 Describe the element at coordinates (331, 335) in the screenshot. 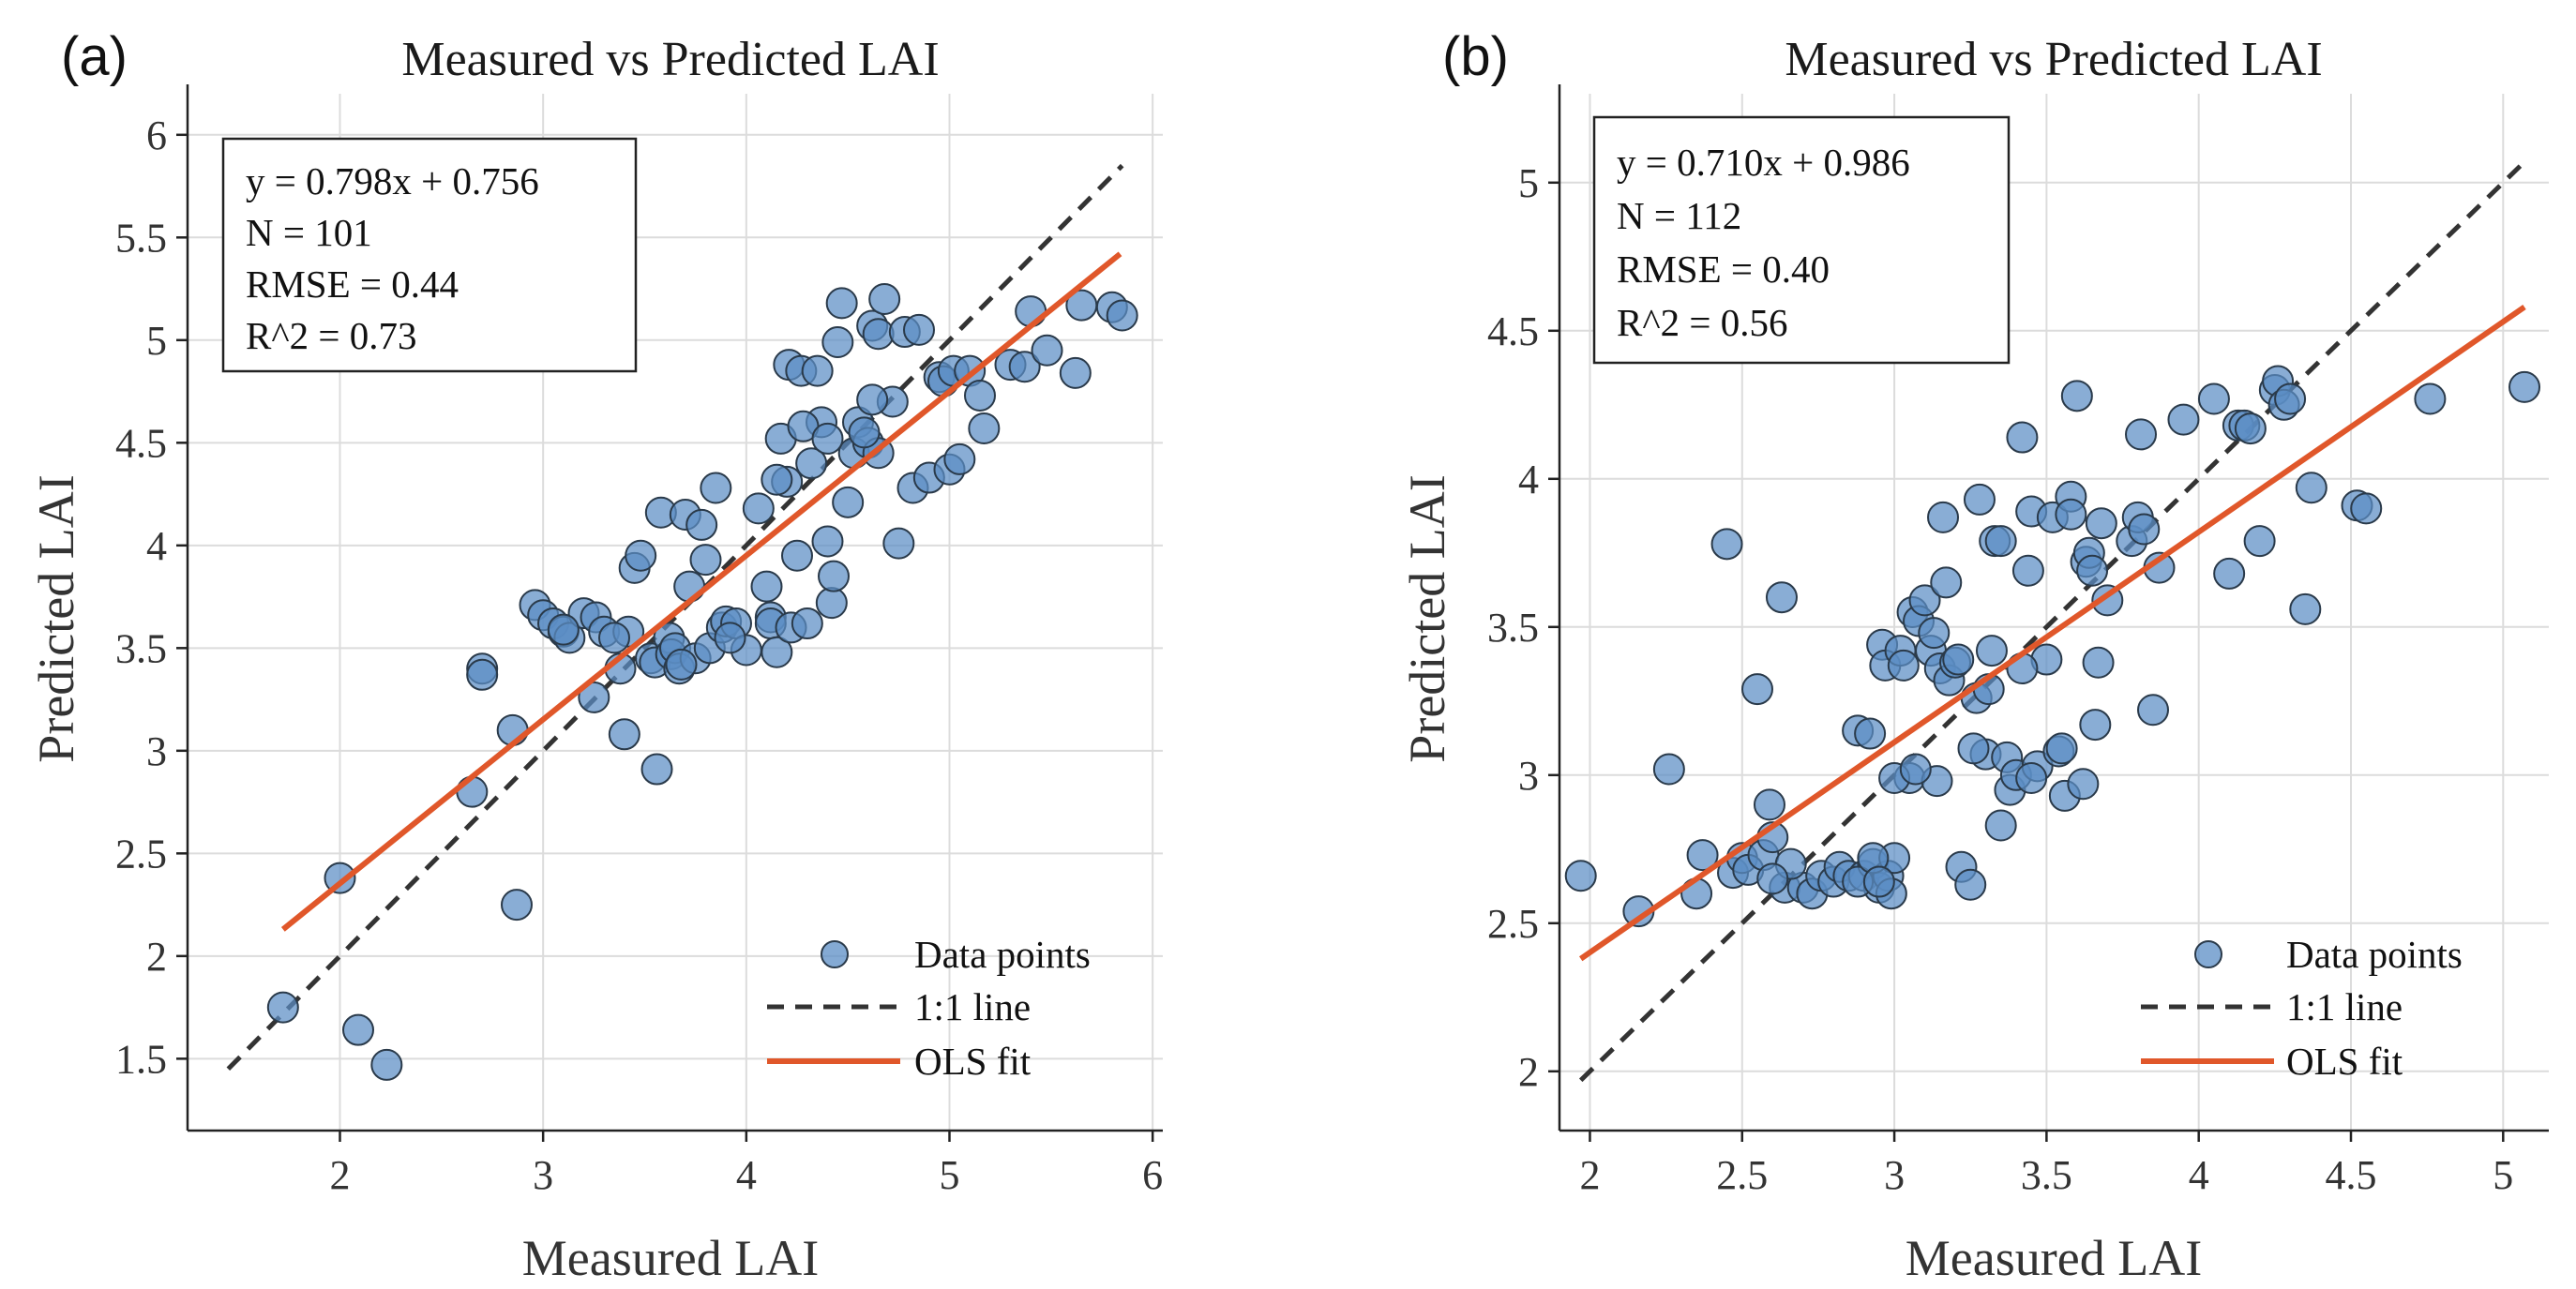

I see `stats-r2: R^2 = 0.73` at that location.